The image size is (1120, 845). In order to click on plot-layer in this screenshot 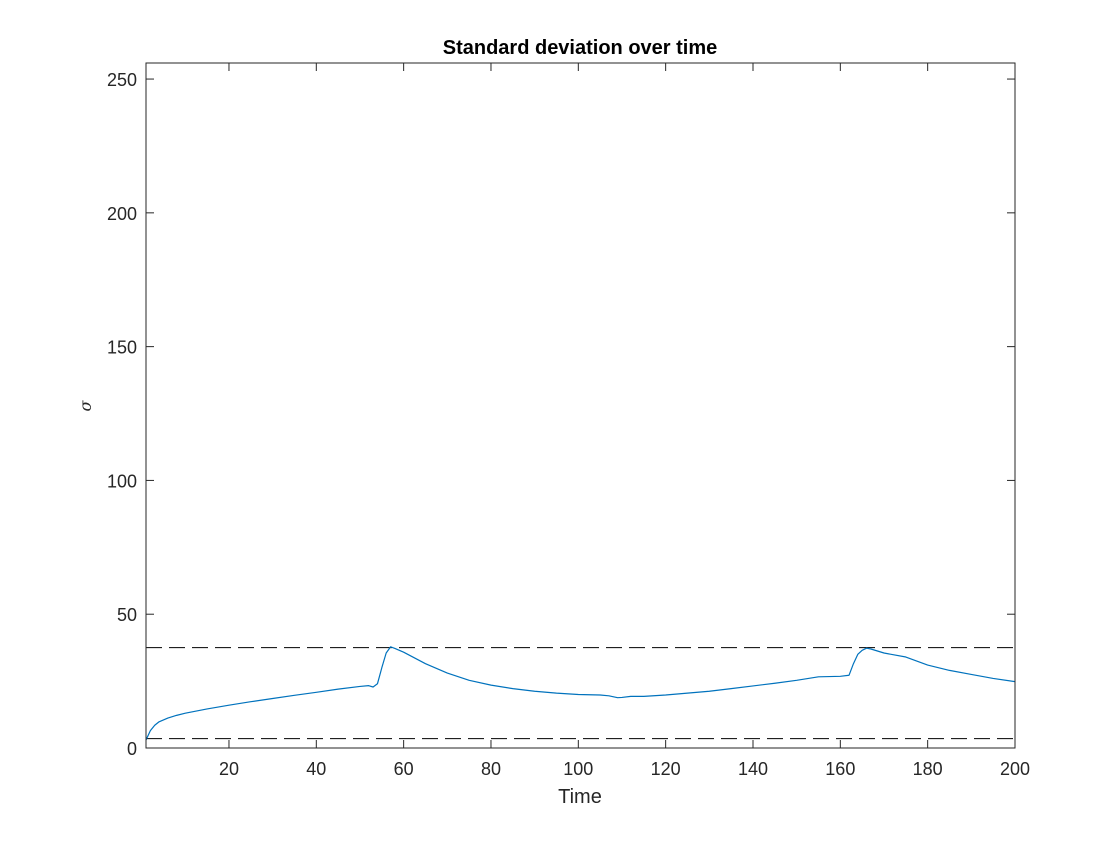, I will do `click(580, 693)`.